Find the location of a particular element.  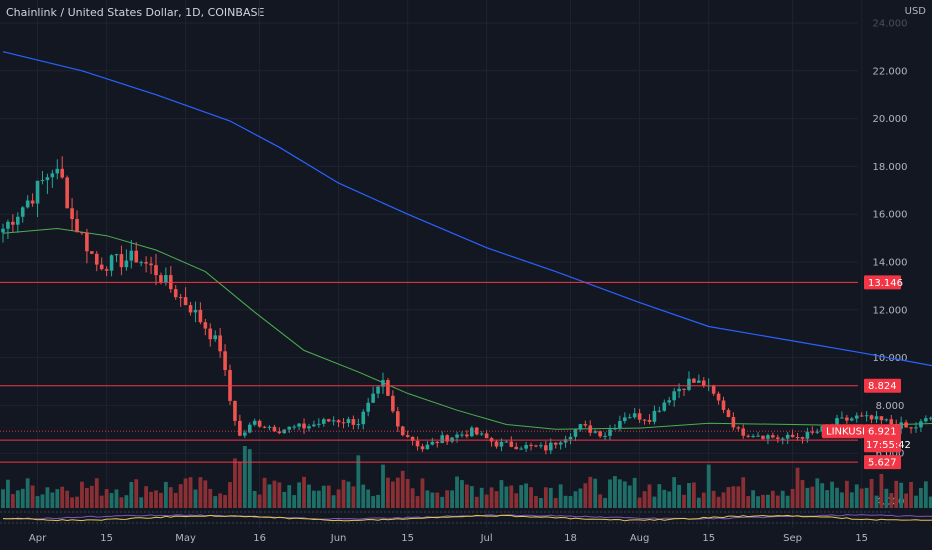

y-tick-label: 8.000 is located at coordinates (890, 406).